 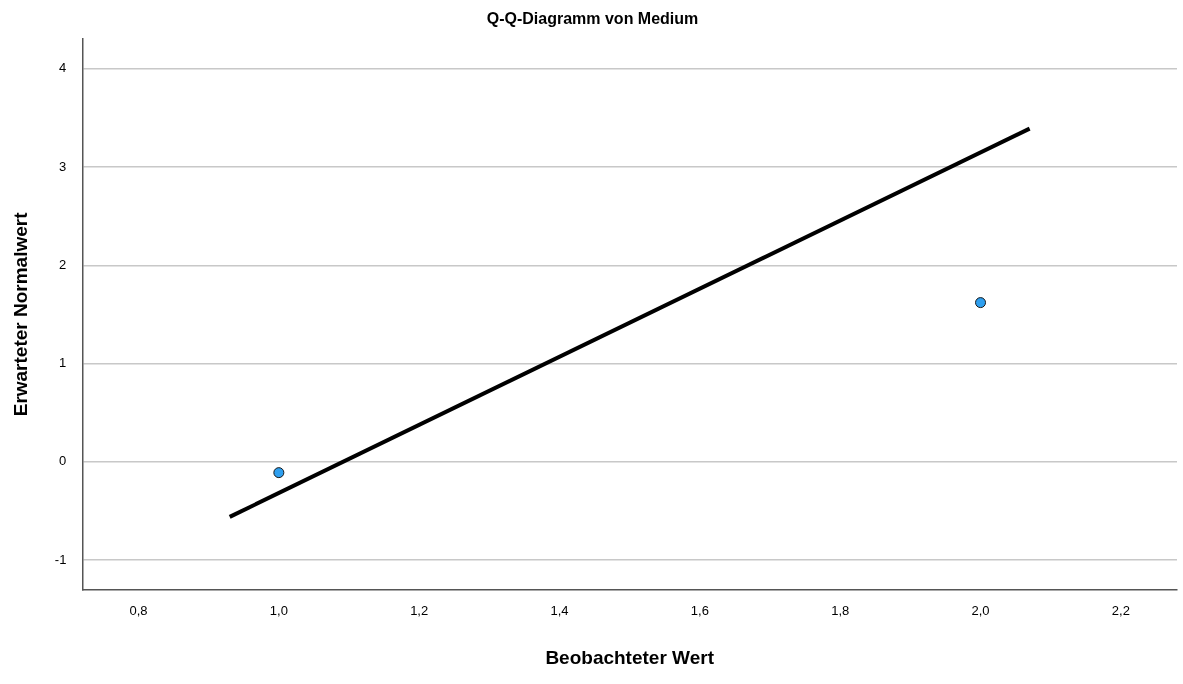 I want to click on y-tick-label: 0, so click(x=63, y=461).